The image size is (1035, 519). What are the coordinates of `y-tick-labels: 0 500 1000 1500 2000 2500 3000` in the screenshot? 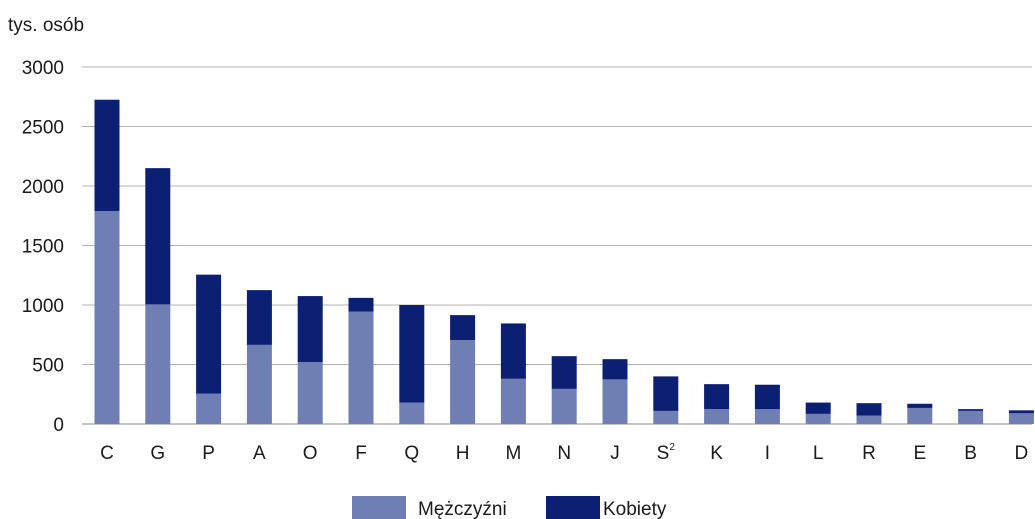 It's located at (43, 247).